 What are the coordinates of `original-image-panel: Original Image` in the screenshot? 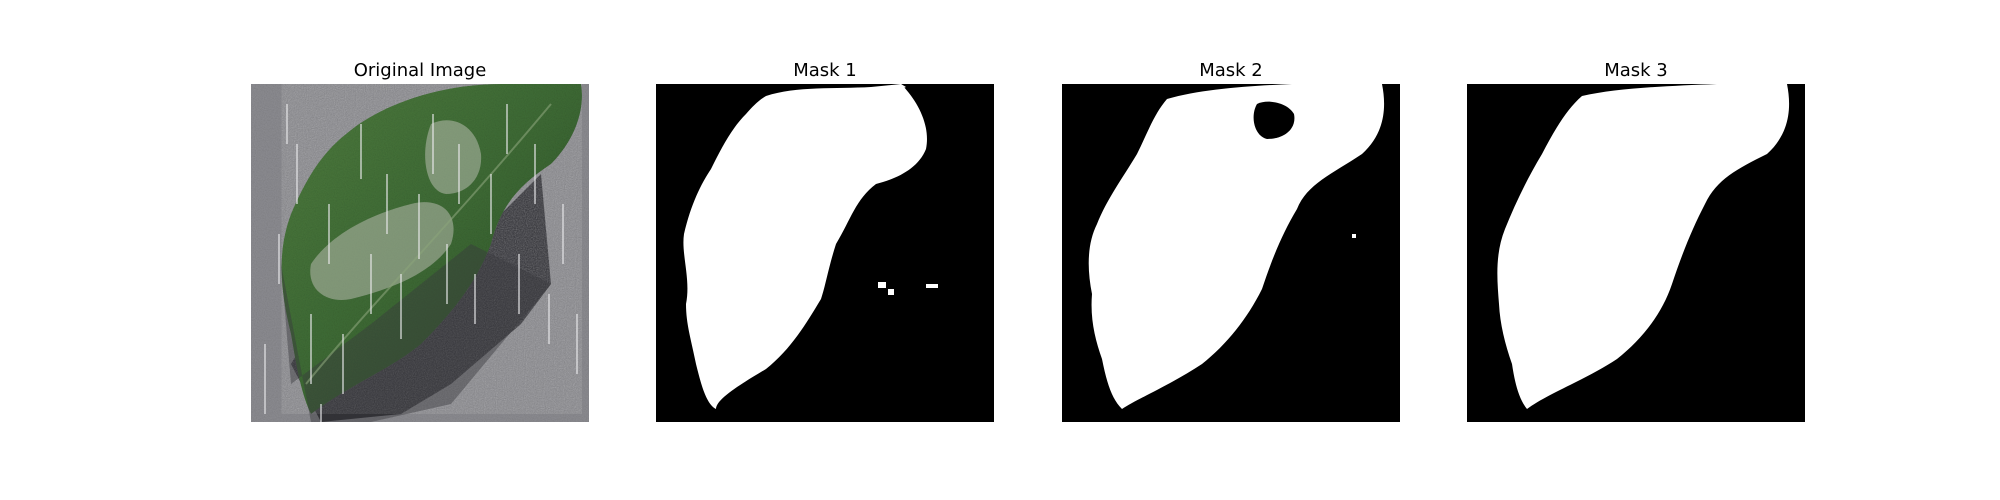 It's located at (420, 240).